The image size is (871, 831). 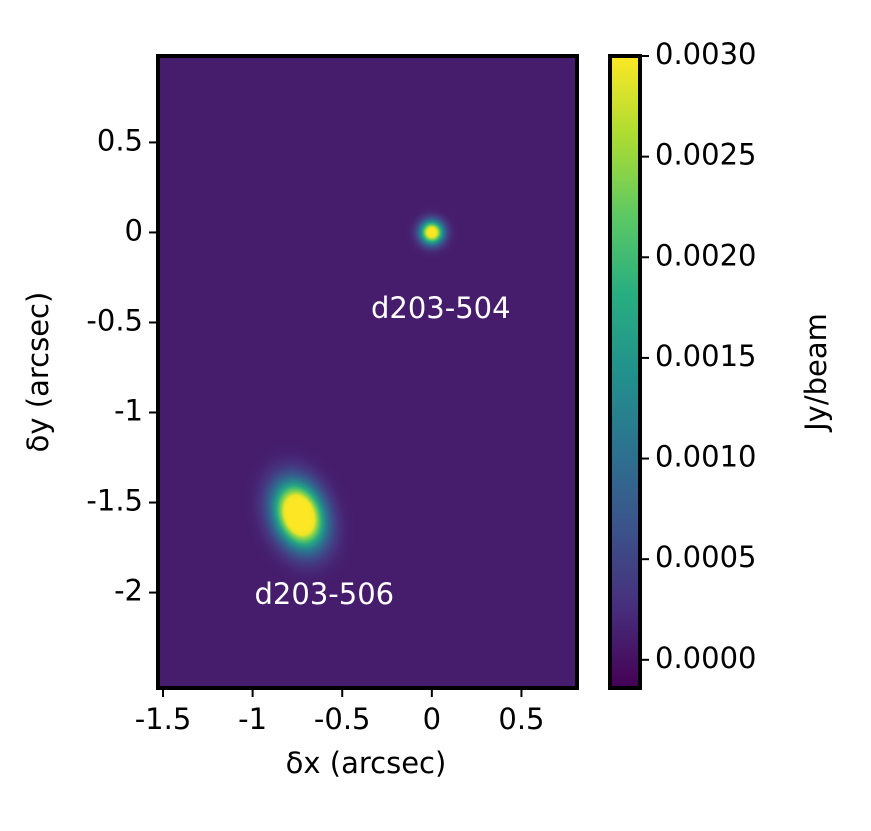 I want to click on colorbar-tick-label: 0.0030, so click(x=705, y=54).